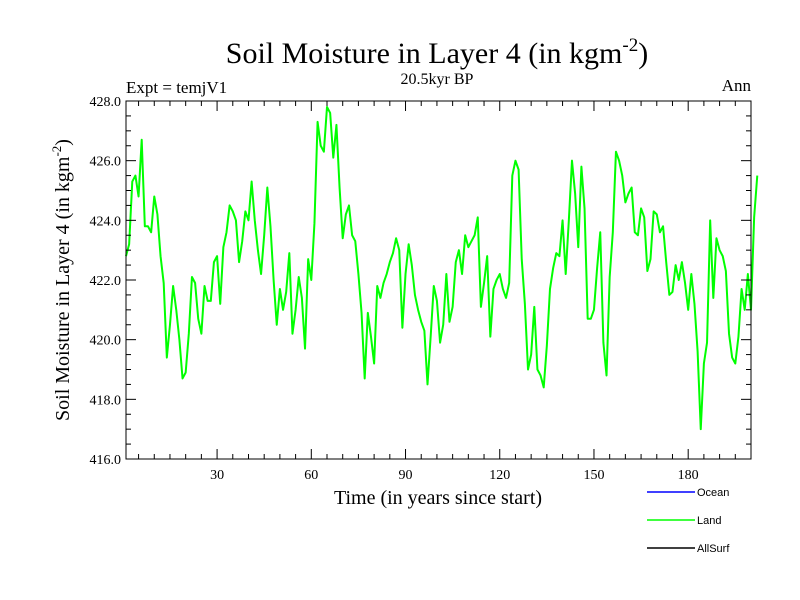 Image resolution: width=800 pixels, height=600 pixels. Describe the element at coordinates (709, 521) in the screenshot. I see `legend-label-land: Land` at that location.